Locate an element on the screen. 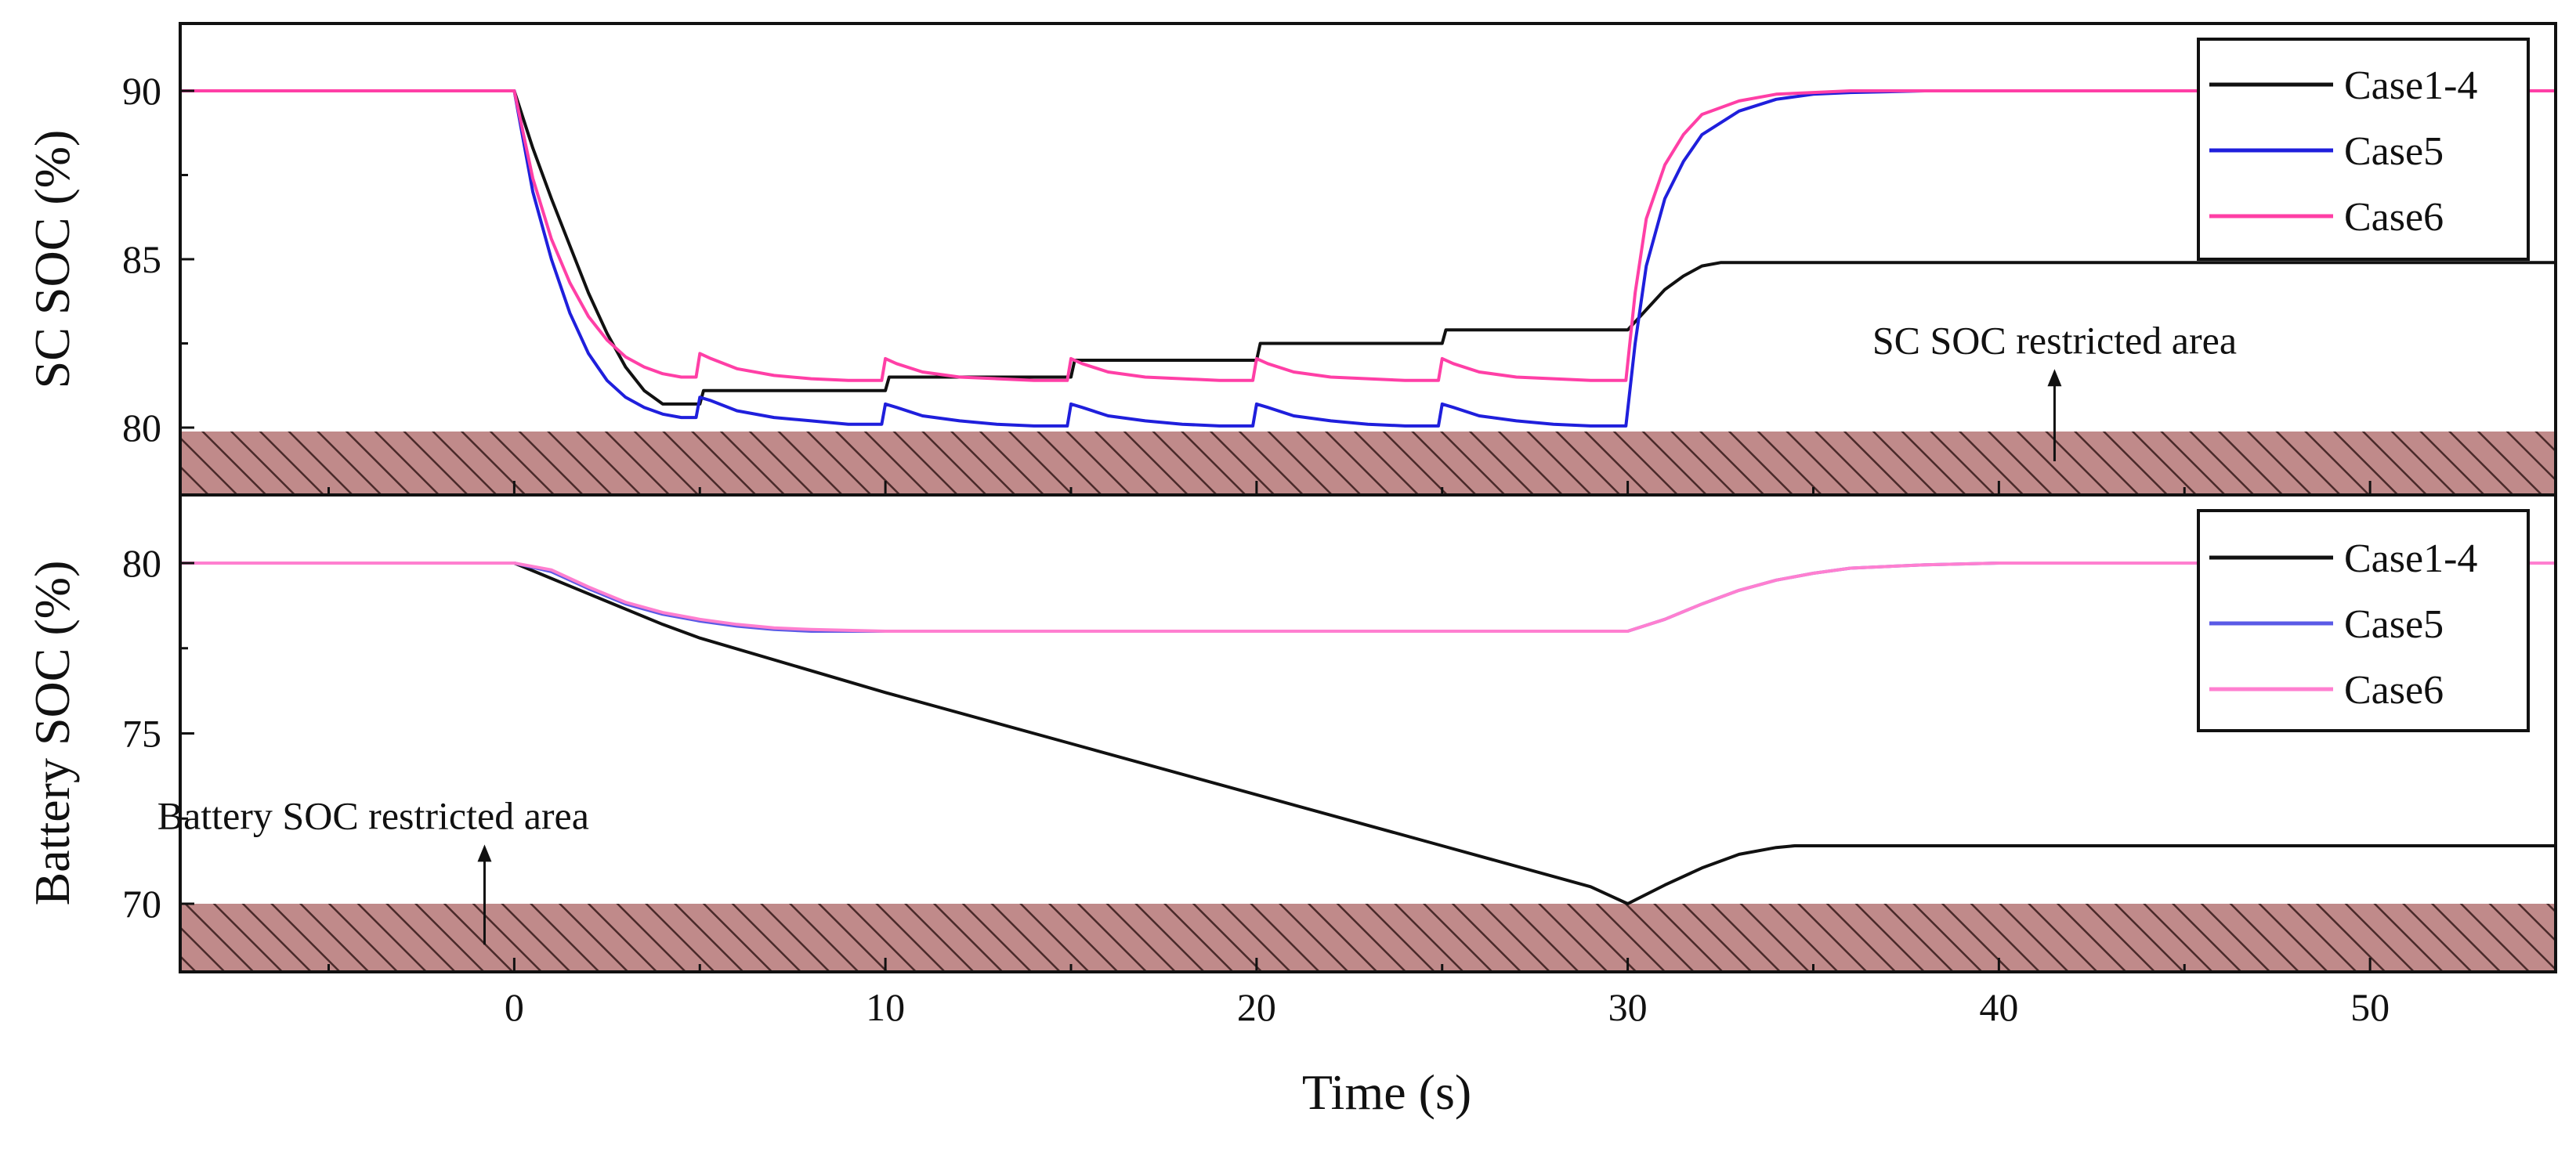 The height and width of the screenshot is (1152, 2576). sc-ytick-label: 80 is located at coordinates (142, 428).